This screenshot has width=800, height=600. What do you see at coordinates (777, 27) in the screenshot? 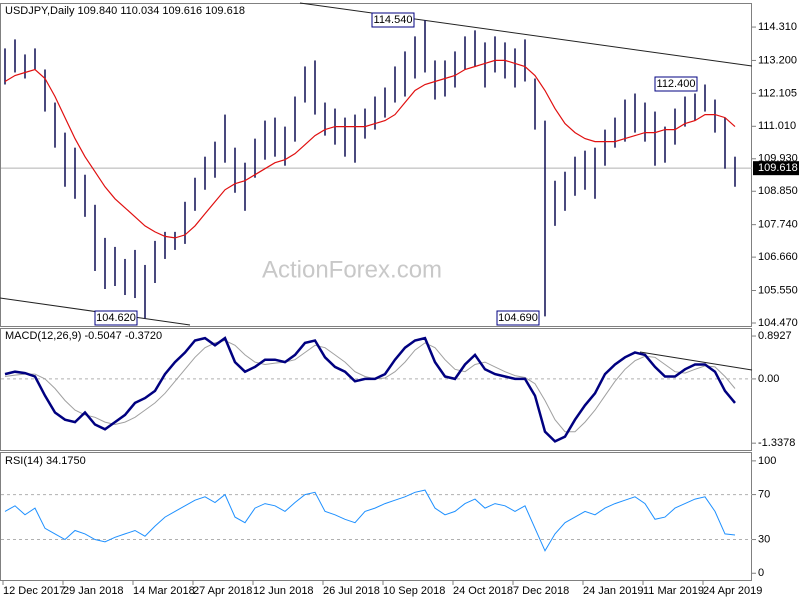
I see `y-tick-label: 114.310` at bounding box center [777, 27].